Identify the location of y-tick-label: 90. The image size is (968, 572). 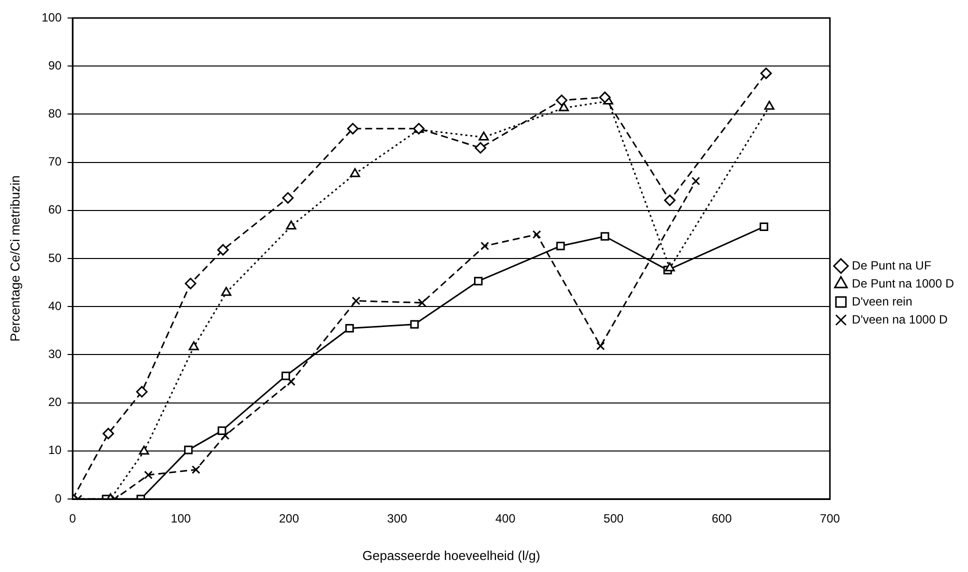
(55, 65).